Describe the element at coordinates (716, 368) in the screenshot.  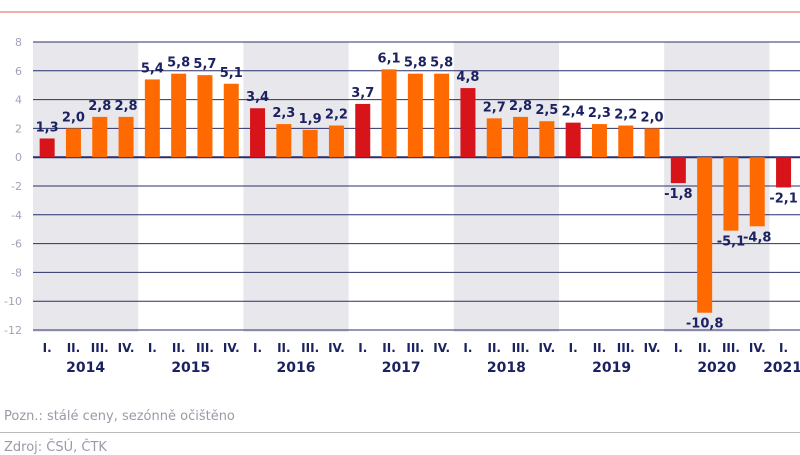
I see `year-tick-label: 2020` at that location.